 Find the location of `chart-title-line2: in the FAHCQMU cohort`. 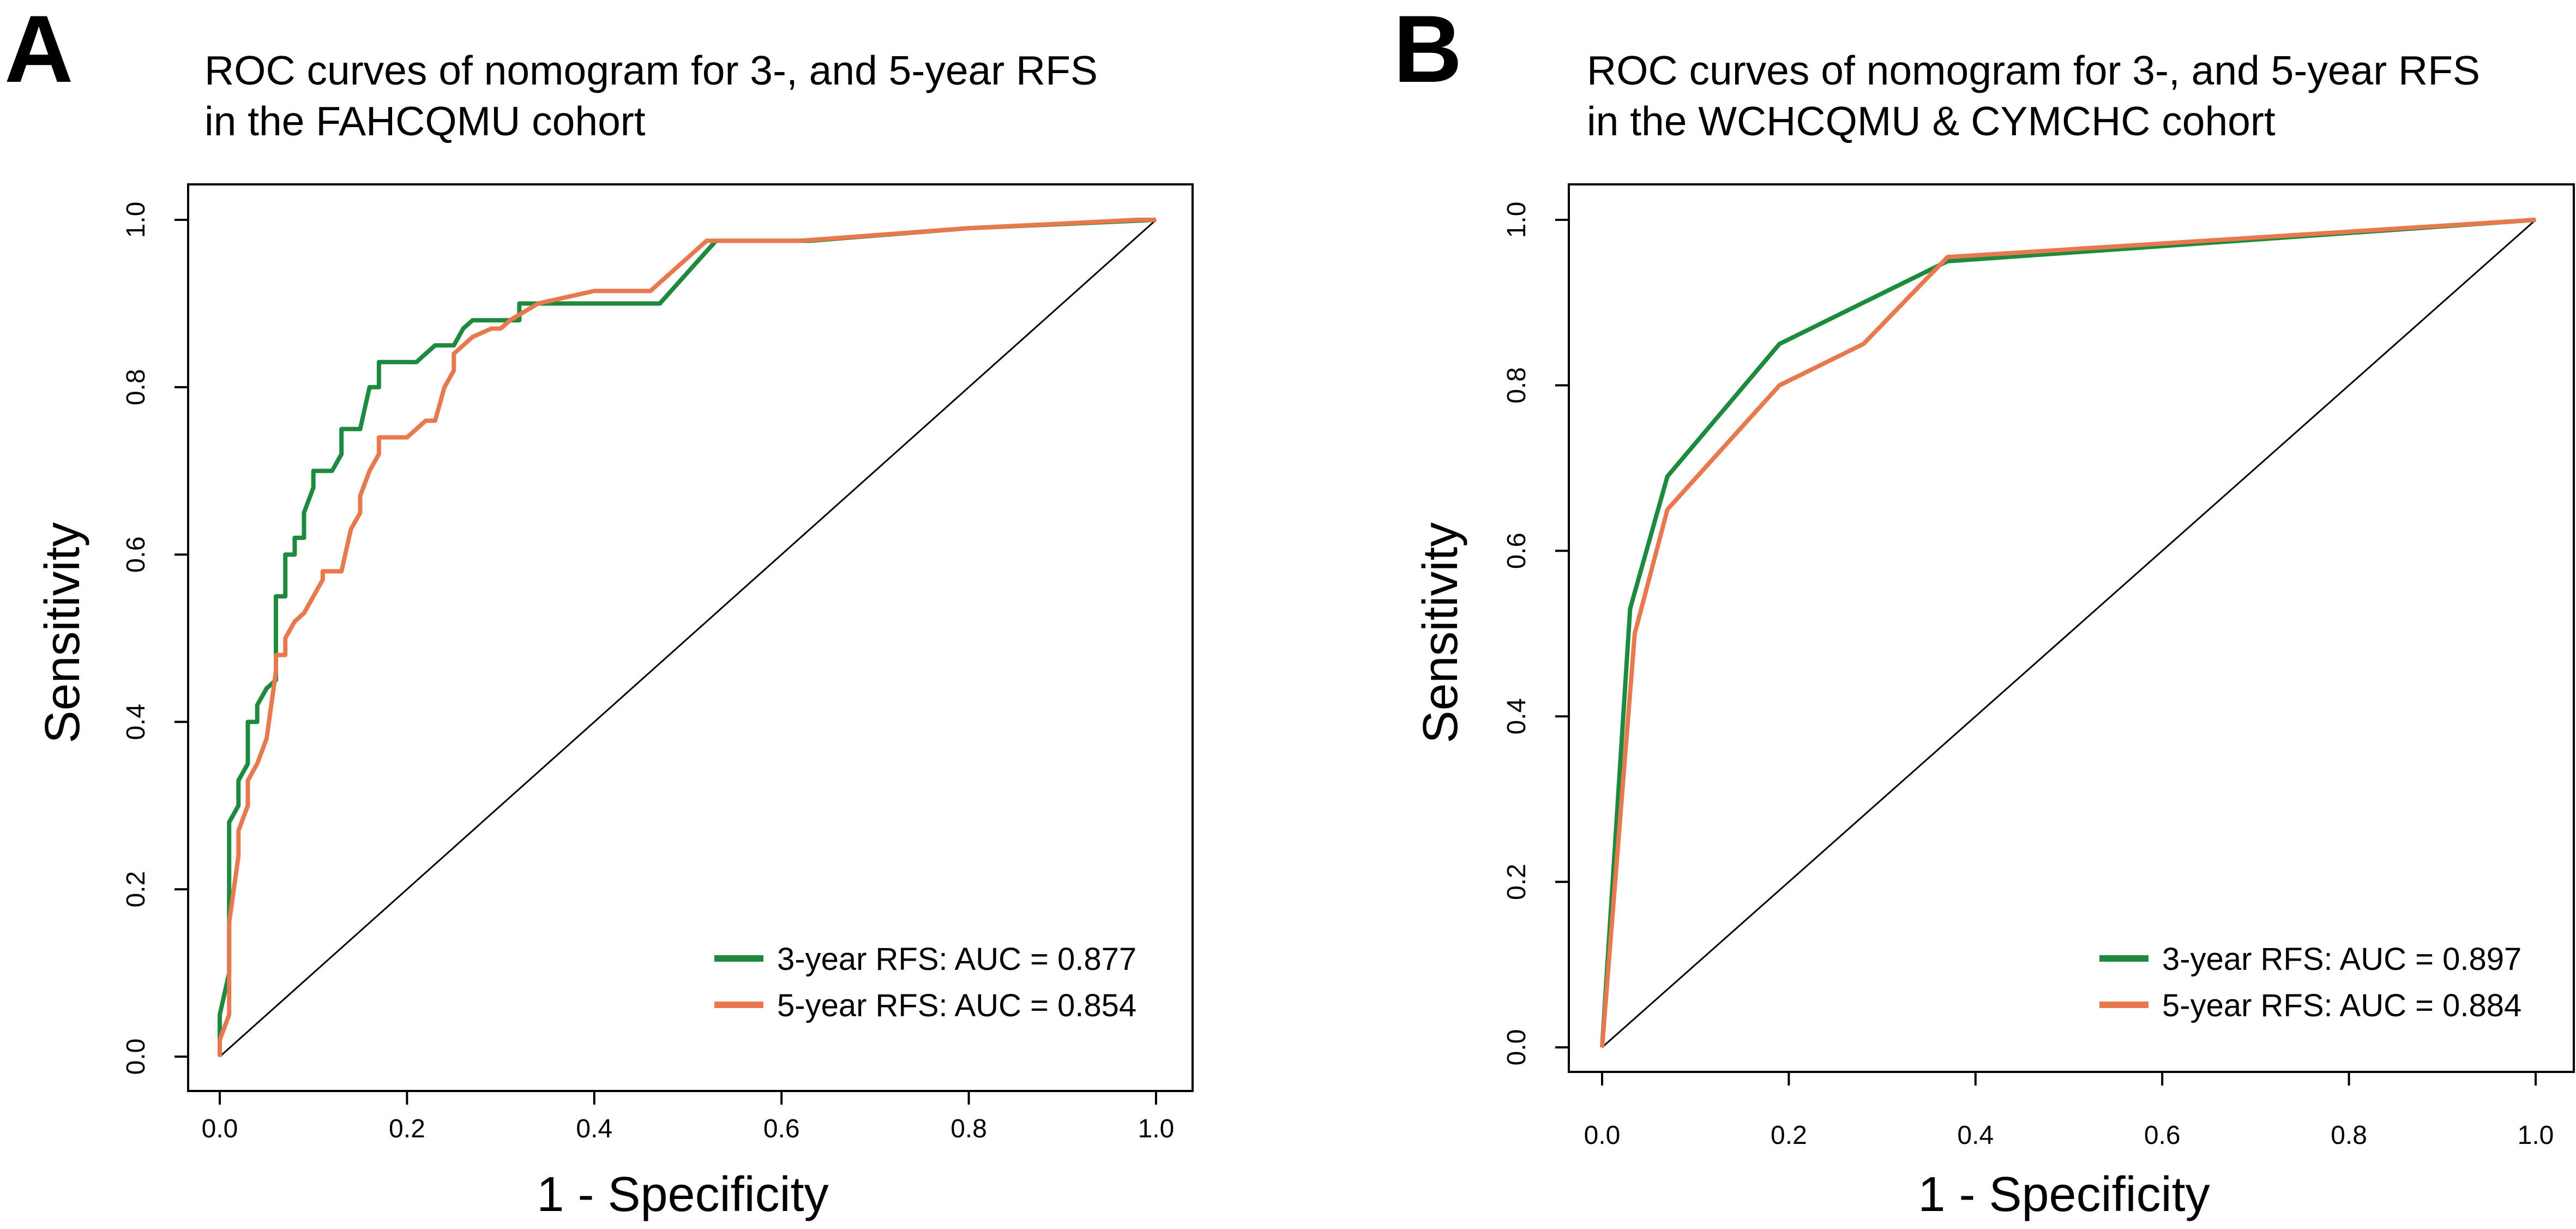

chart-title-line2: in the FAHCQMU cohort is located at coordinates (425, 121).